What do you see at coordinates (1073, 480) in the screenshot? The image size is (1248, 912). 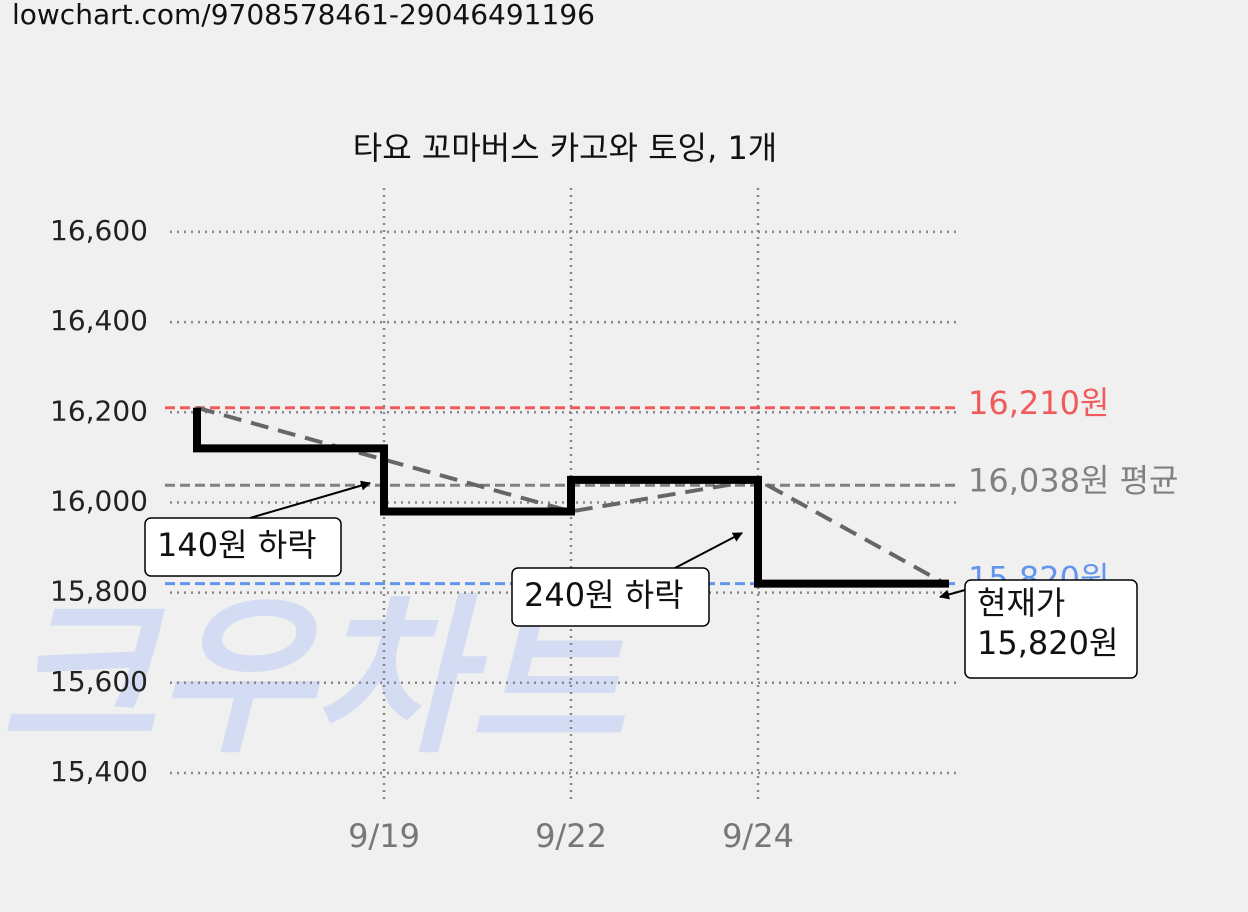 I see `reference-label: 16,038원 평균` at bounding box center [1073, 480].